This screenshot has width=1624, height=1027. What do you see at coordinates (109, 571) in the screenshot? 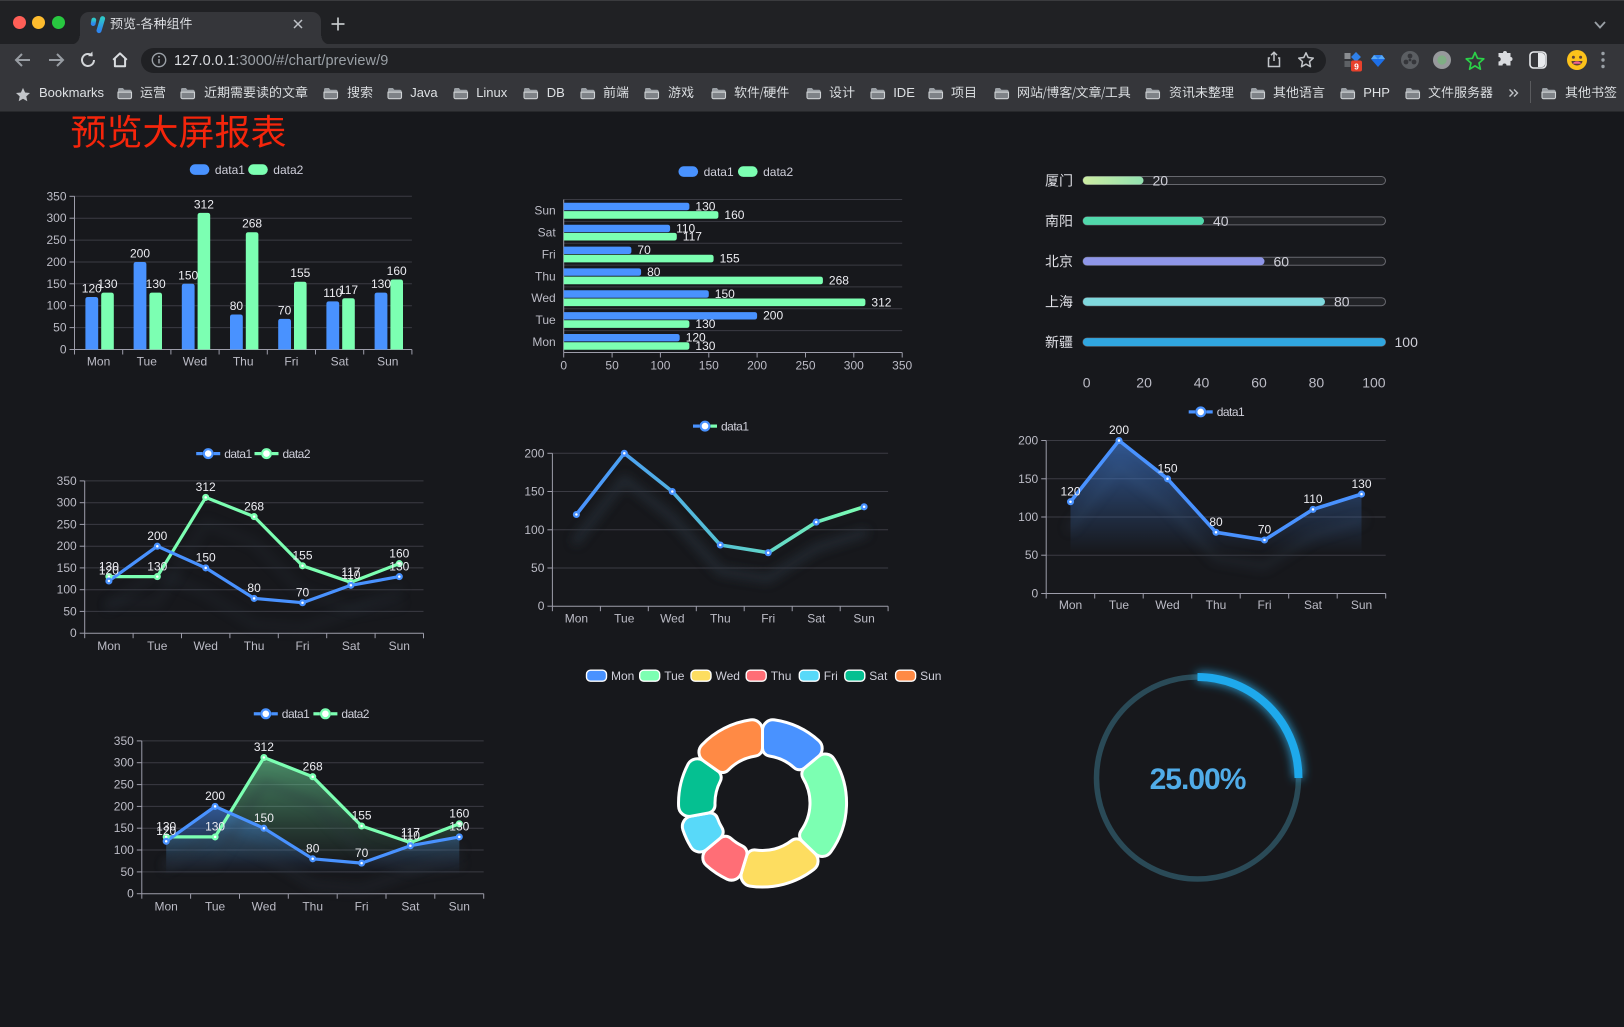
I see `svg-text: 120` at bounding box center [109, 571].